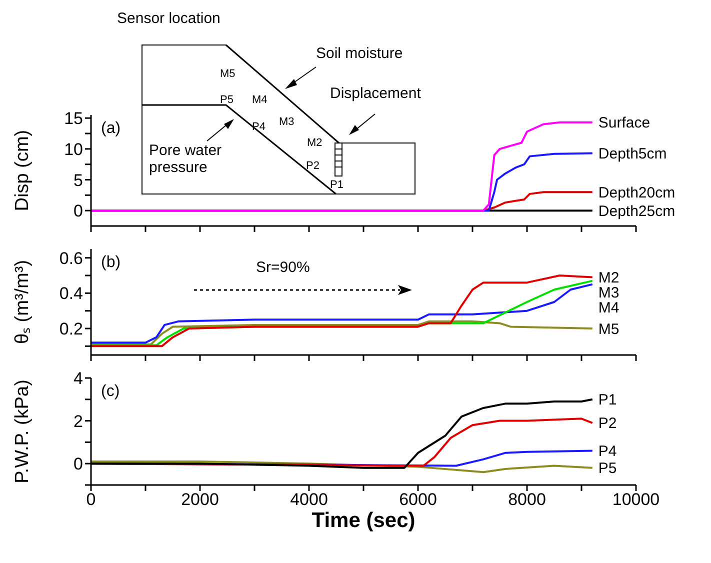 The image size is (711, 563). What do you see at coordinates (73, 149) in the screenshot?
I see `y-tick-label: 10` at bounding box center [73, 149].